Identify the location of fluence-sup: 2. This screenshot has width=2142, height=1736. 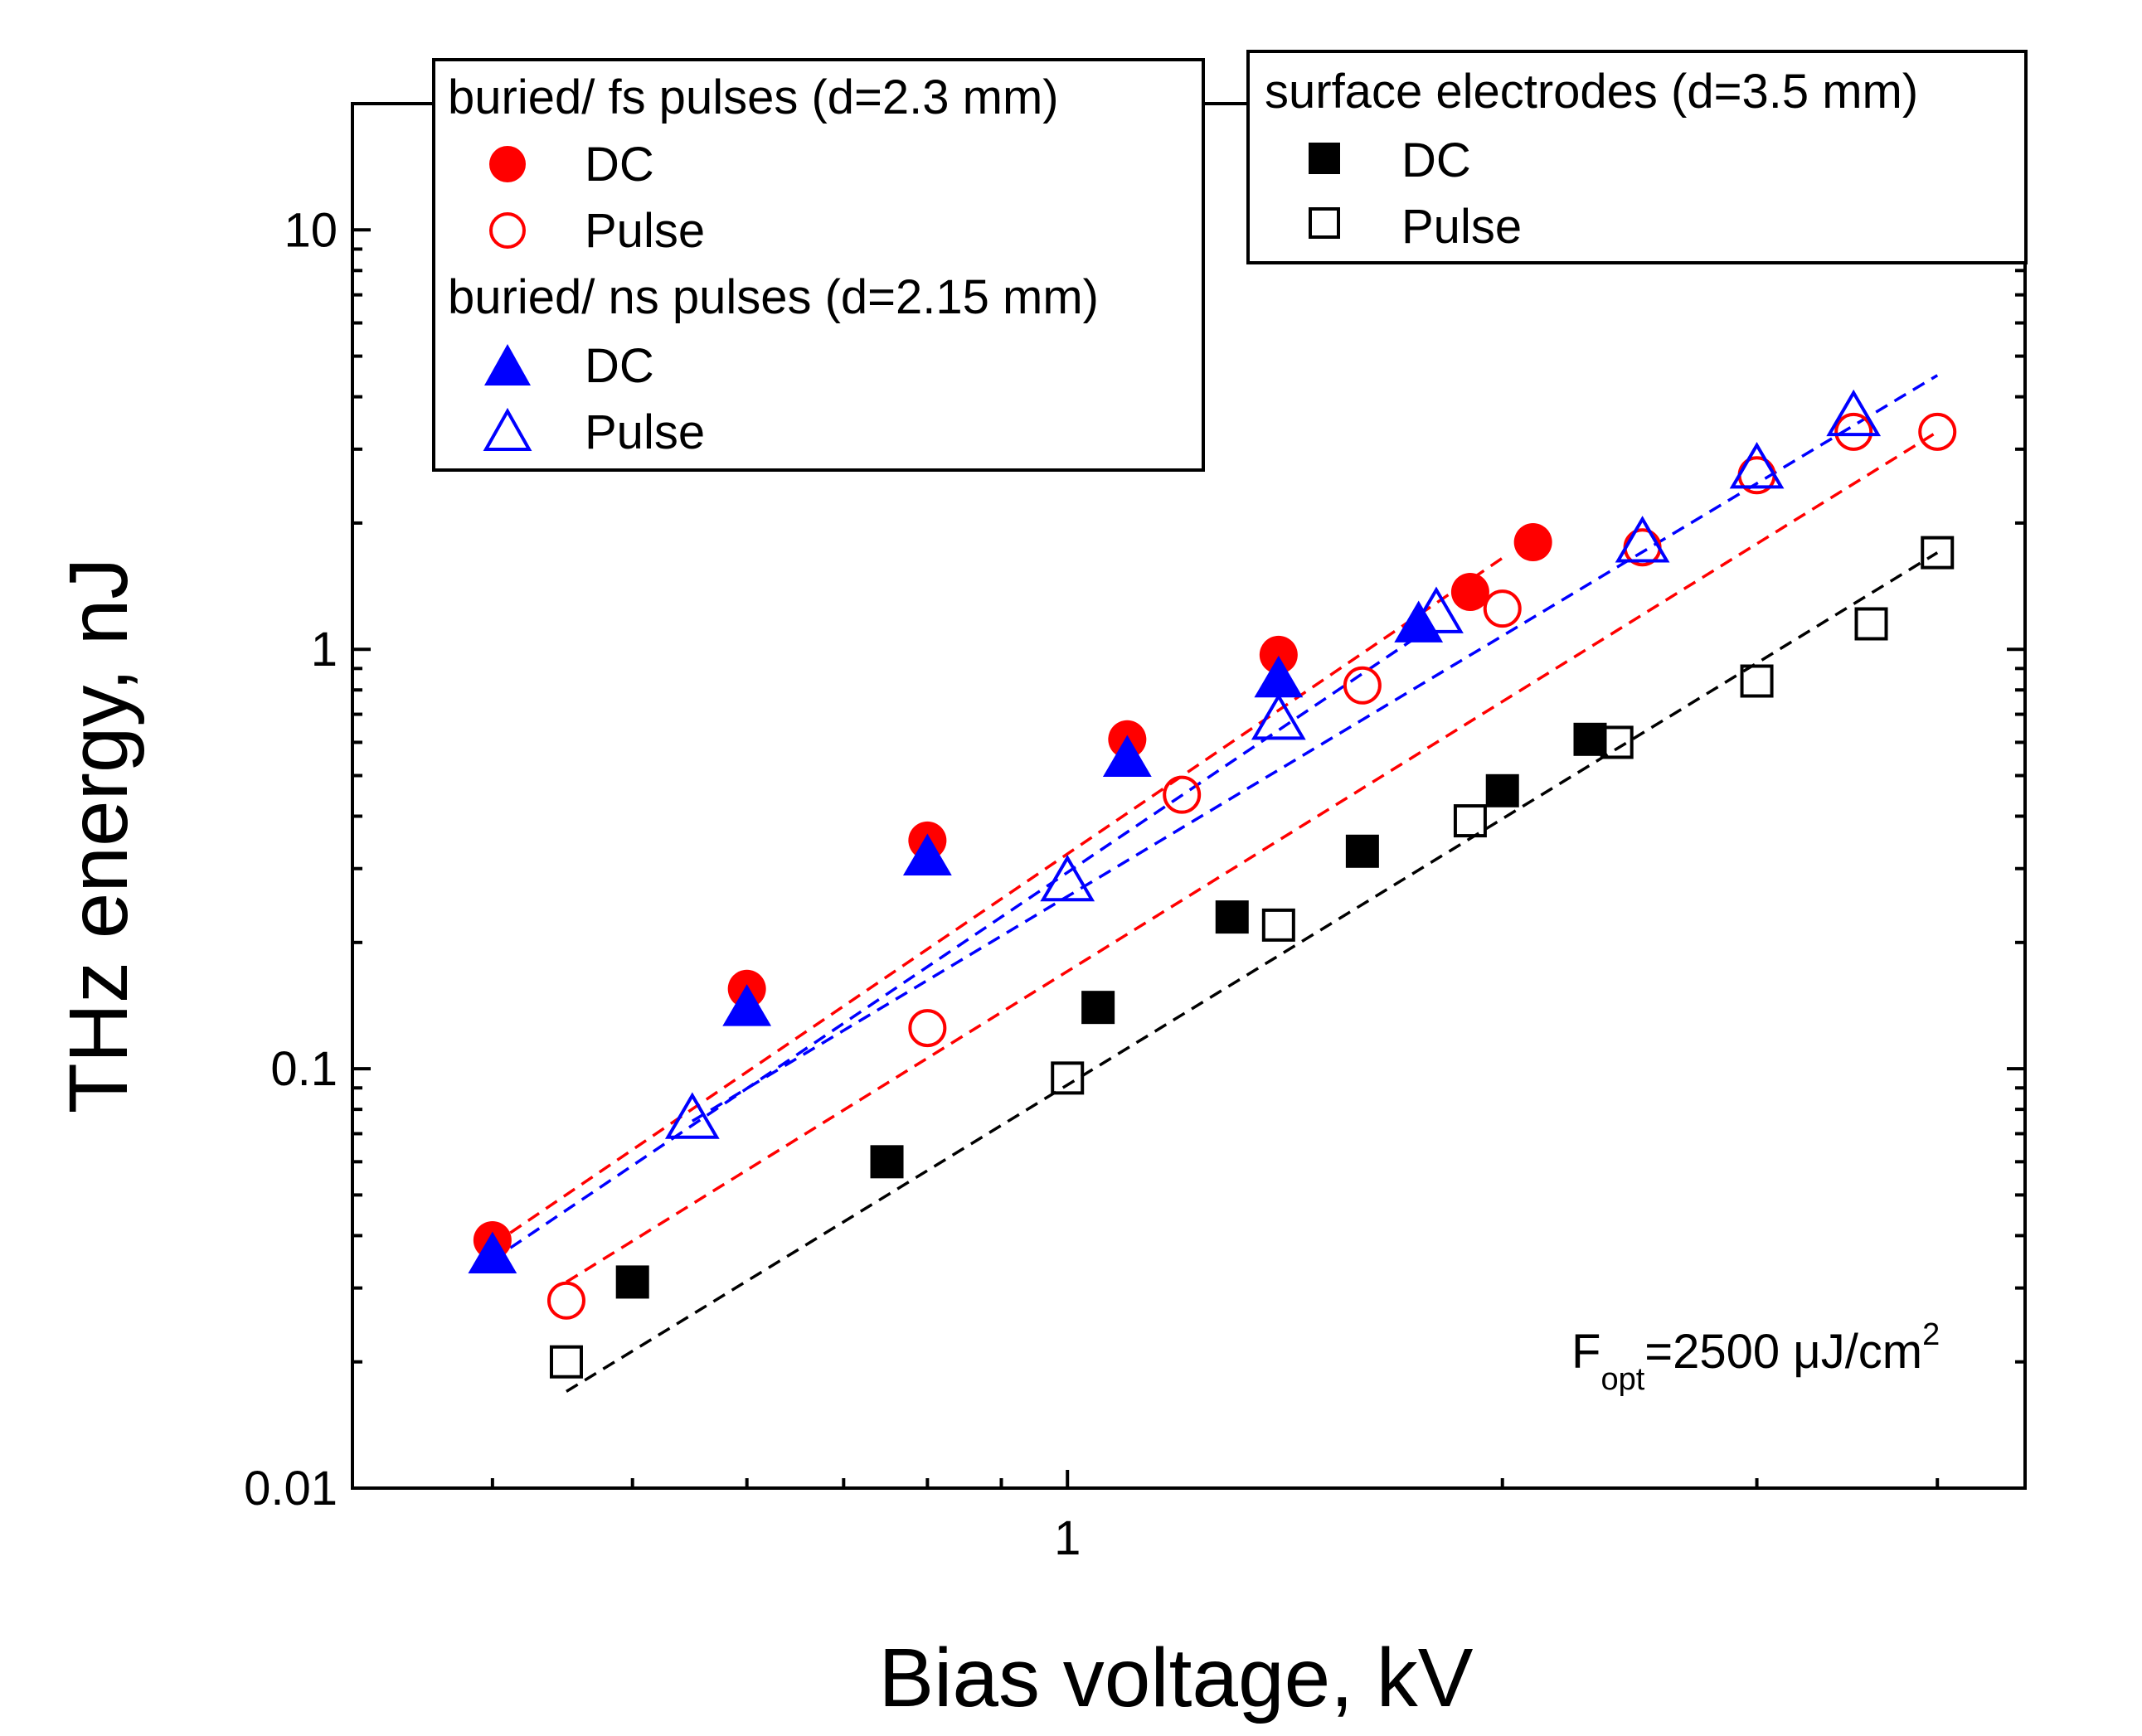
(1931, 1334).